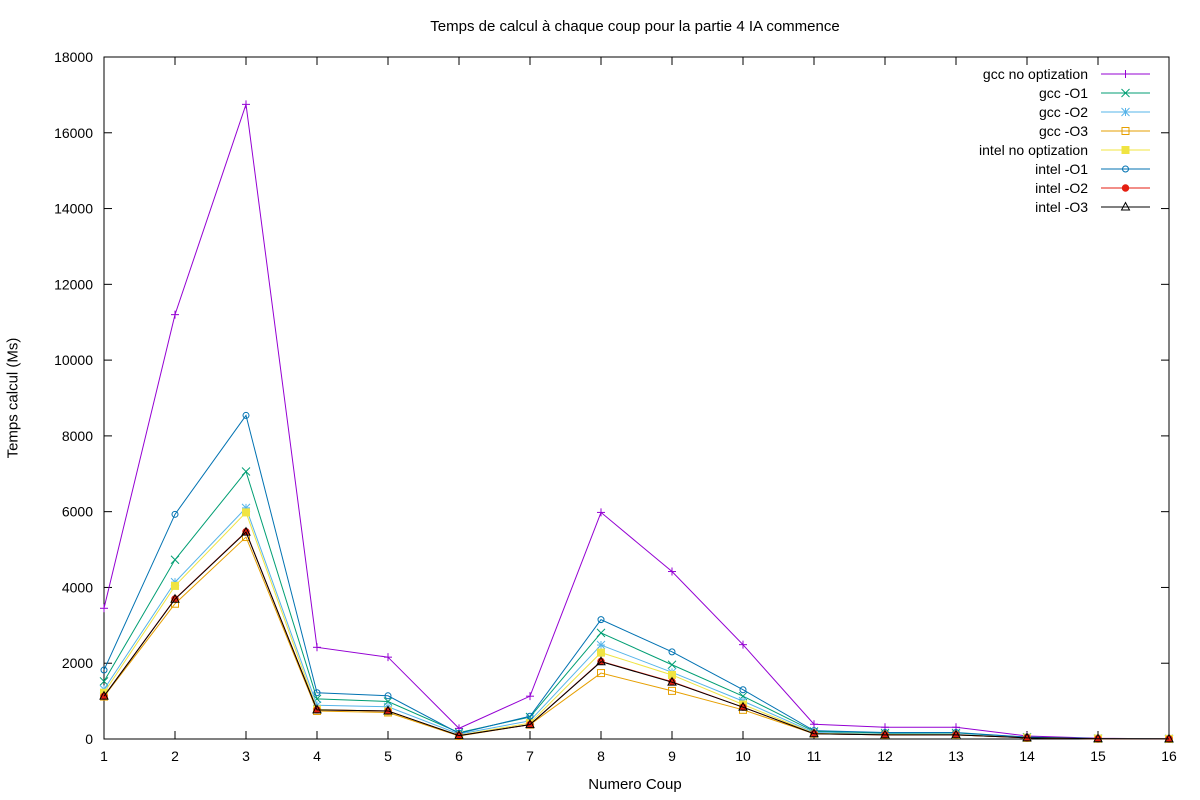 The width and height of the screenshot is (1200, 800). I want to click on x-tick-label: 1, so click(104, 756).